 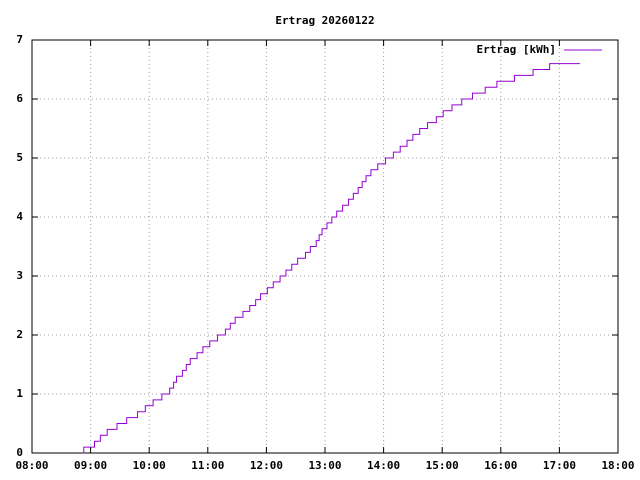 What do you see at coordinates (324, 20) in the screenshot?
I see `chart-title: Ertrag 20260122` at bounding box center [324, 20].